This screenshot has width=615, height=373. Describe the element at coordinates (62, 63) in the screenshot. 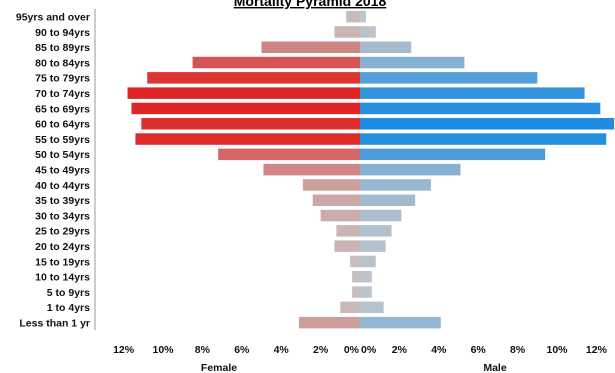

I see `age-group-label: 80 to 84yrs` at that location.